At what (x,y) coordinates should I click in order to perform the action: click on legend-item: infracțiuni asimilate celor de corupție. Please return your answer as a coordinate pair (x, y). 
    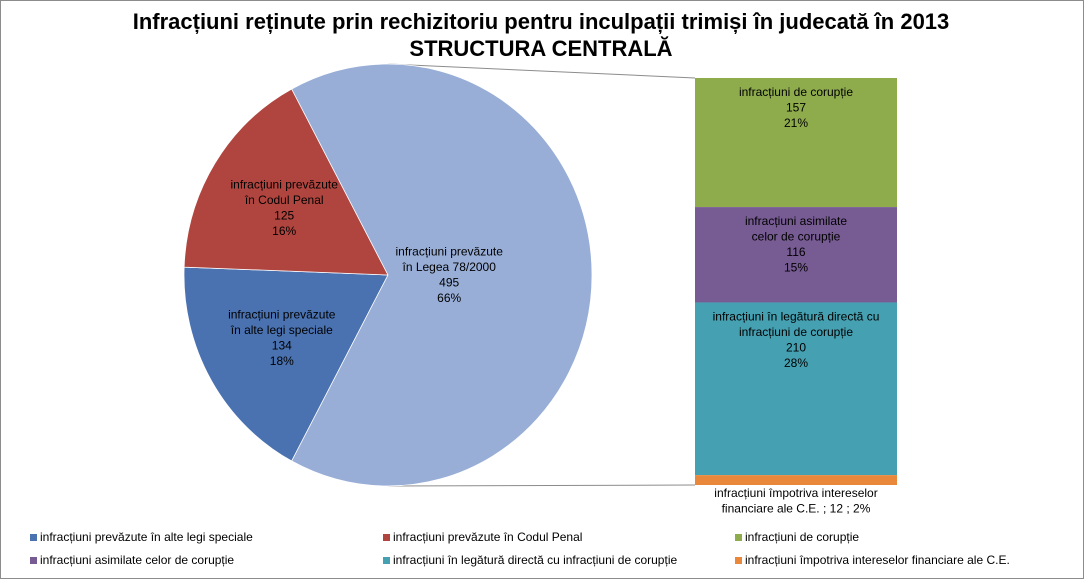
    Looking at the image, I should click on (132, 560).